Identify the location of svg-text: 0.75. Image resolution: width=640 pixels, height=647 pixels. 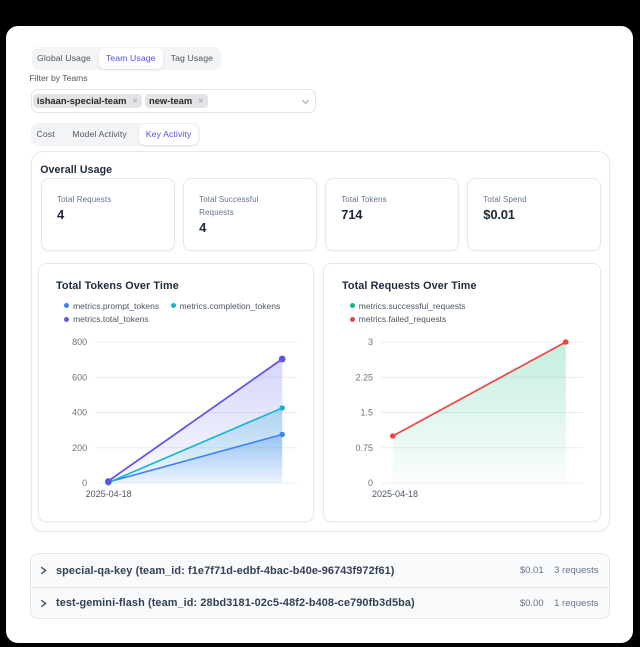
(365, 448).